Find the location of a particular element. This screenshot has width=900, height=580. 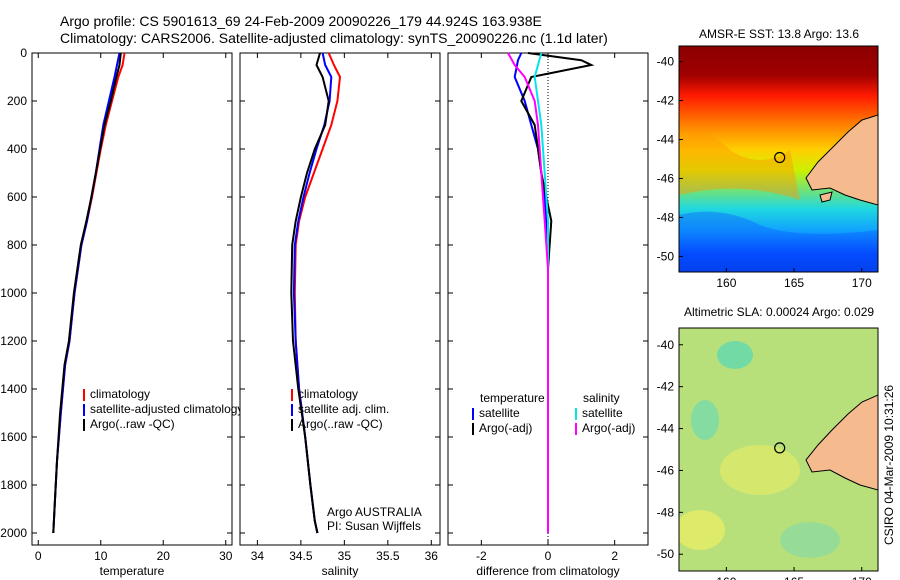

y-tick-label: 400 is located at coordinates (17, 149).